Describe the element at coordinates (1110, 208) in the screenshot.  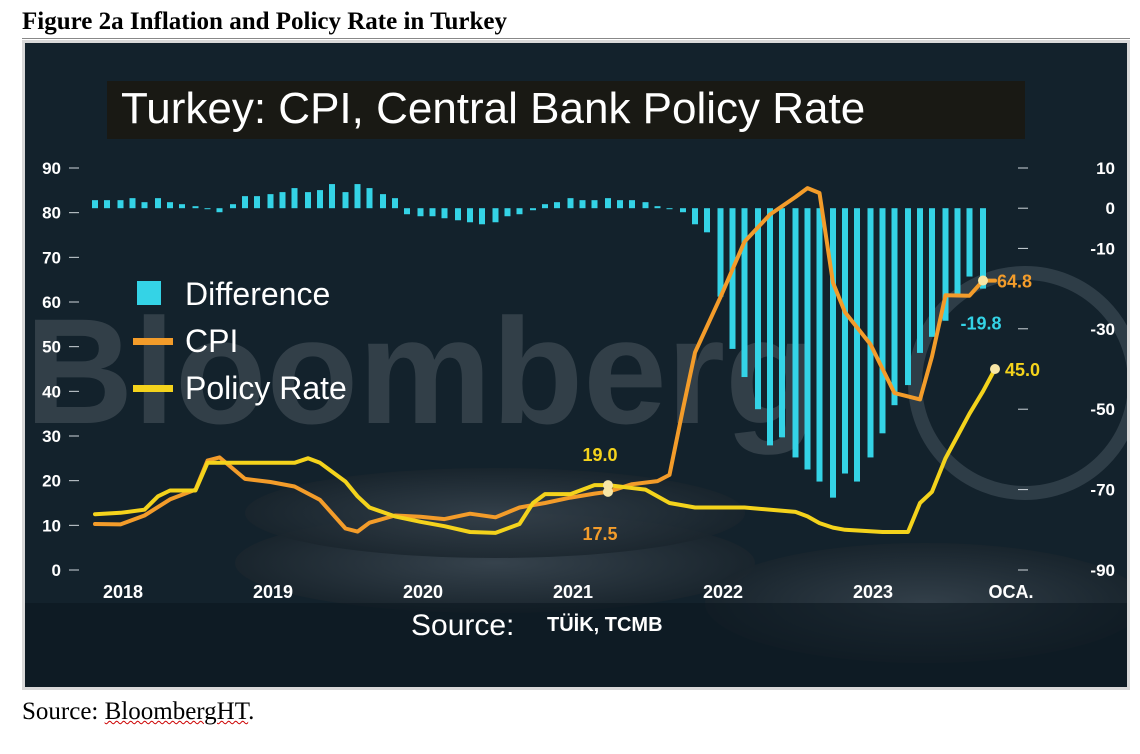
I see `y-right-tick-label: 0` at that location.